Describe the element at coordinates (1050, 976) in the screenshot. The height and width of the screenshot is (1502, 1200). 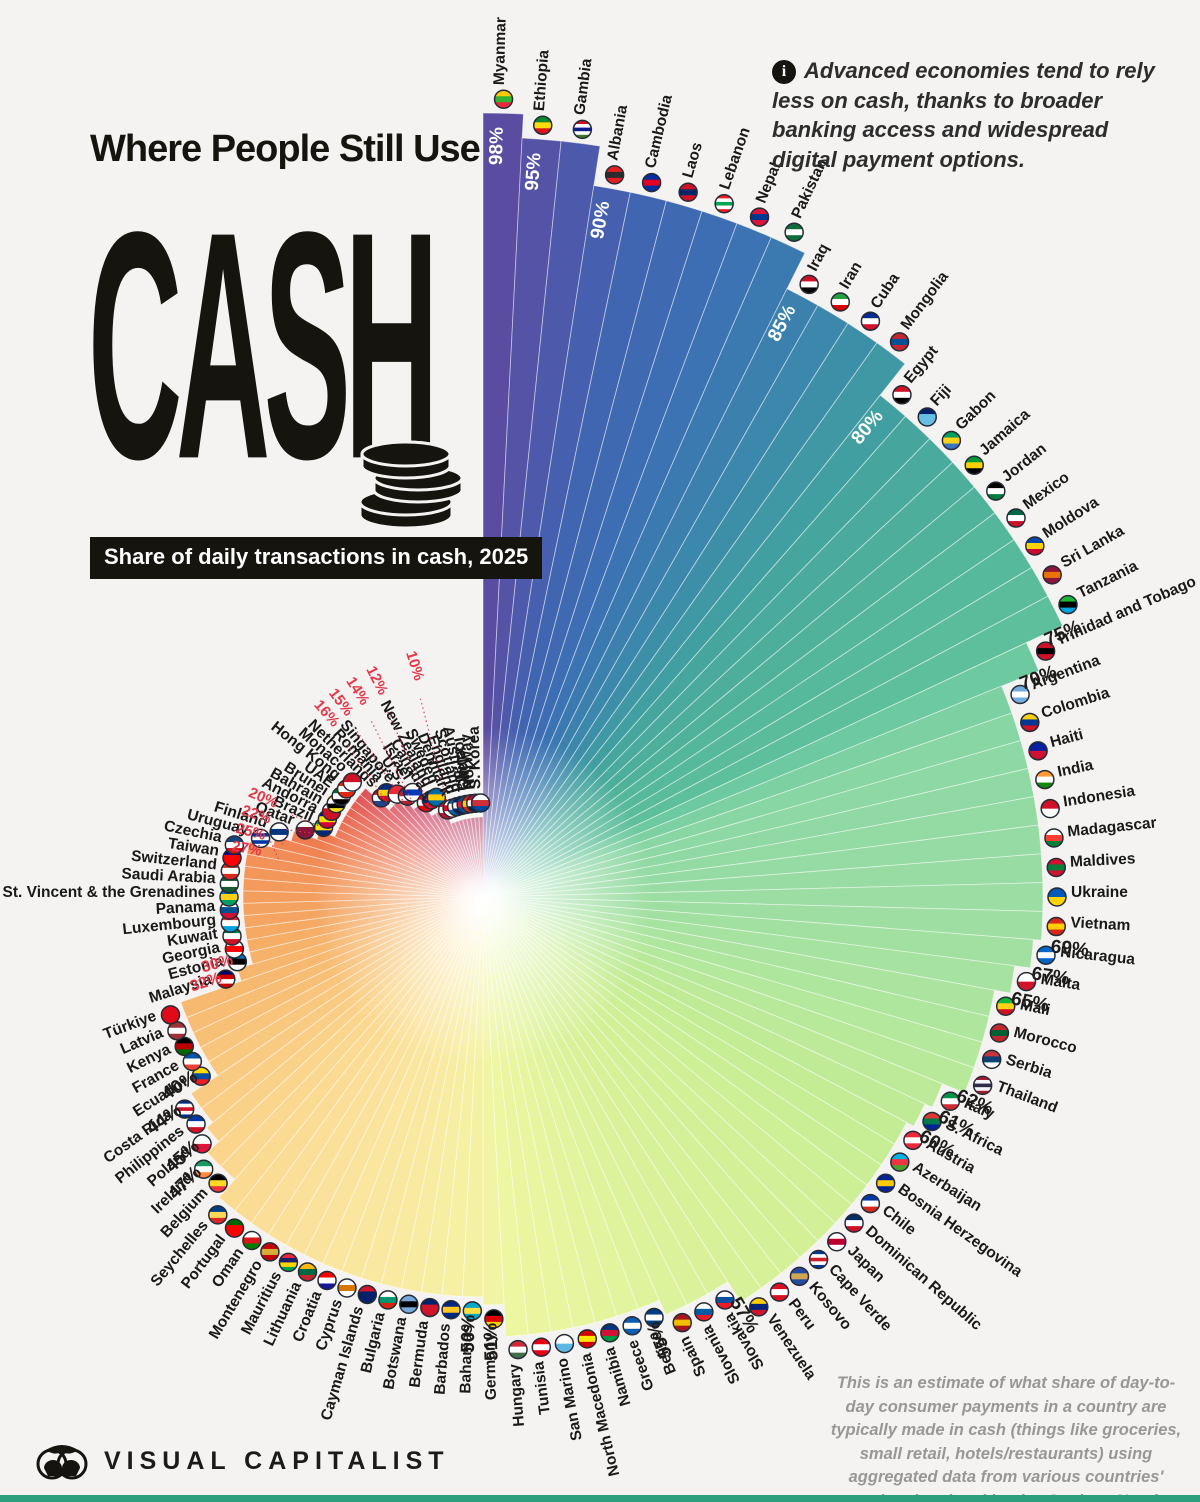
I see `value-label-dark: 67%` at that location.